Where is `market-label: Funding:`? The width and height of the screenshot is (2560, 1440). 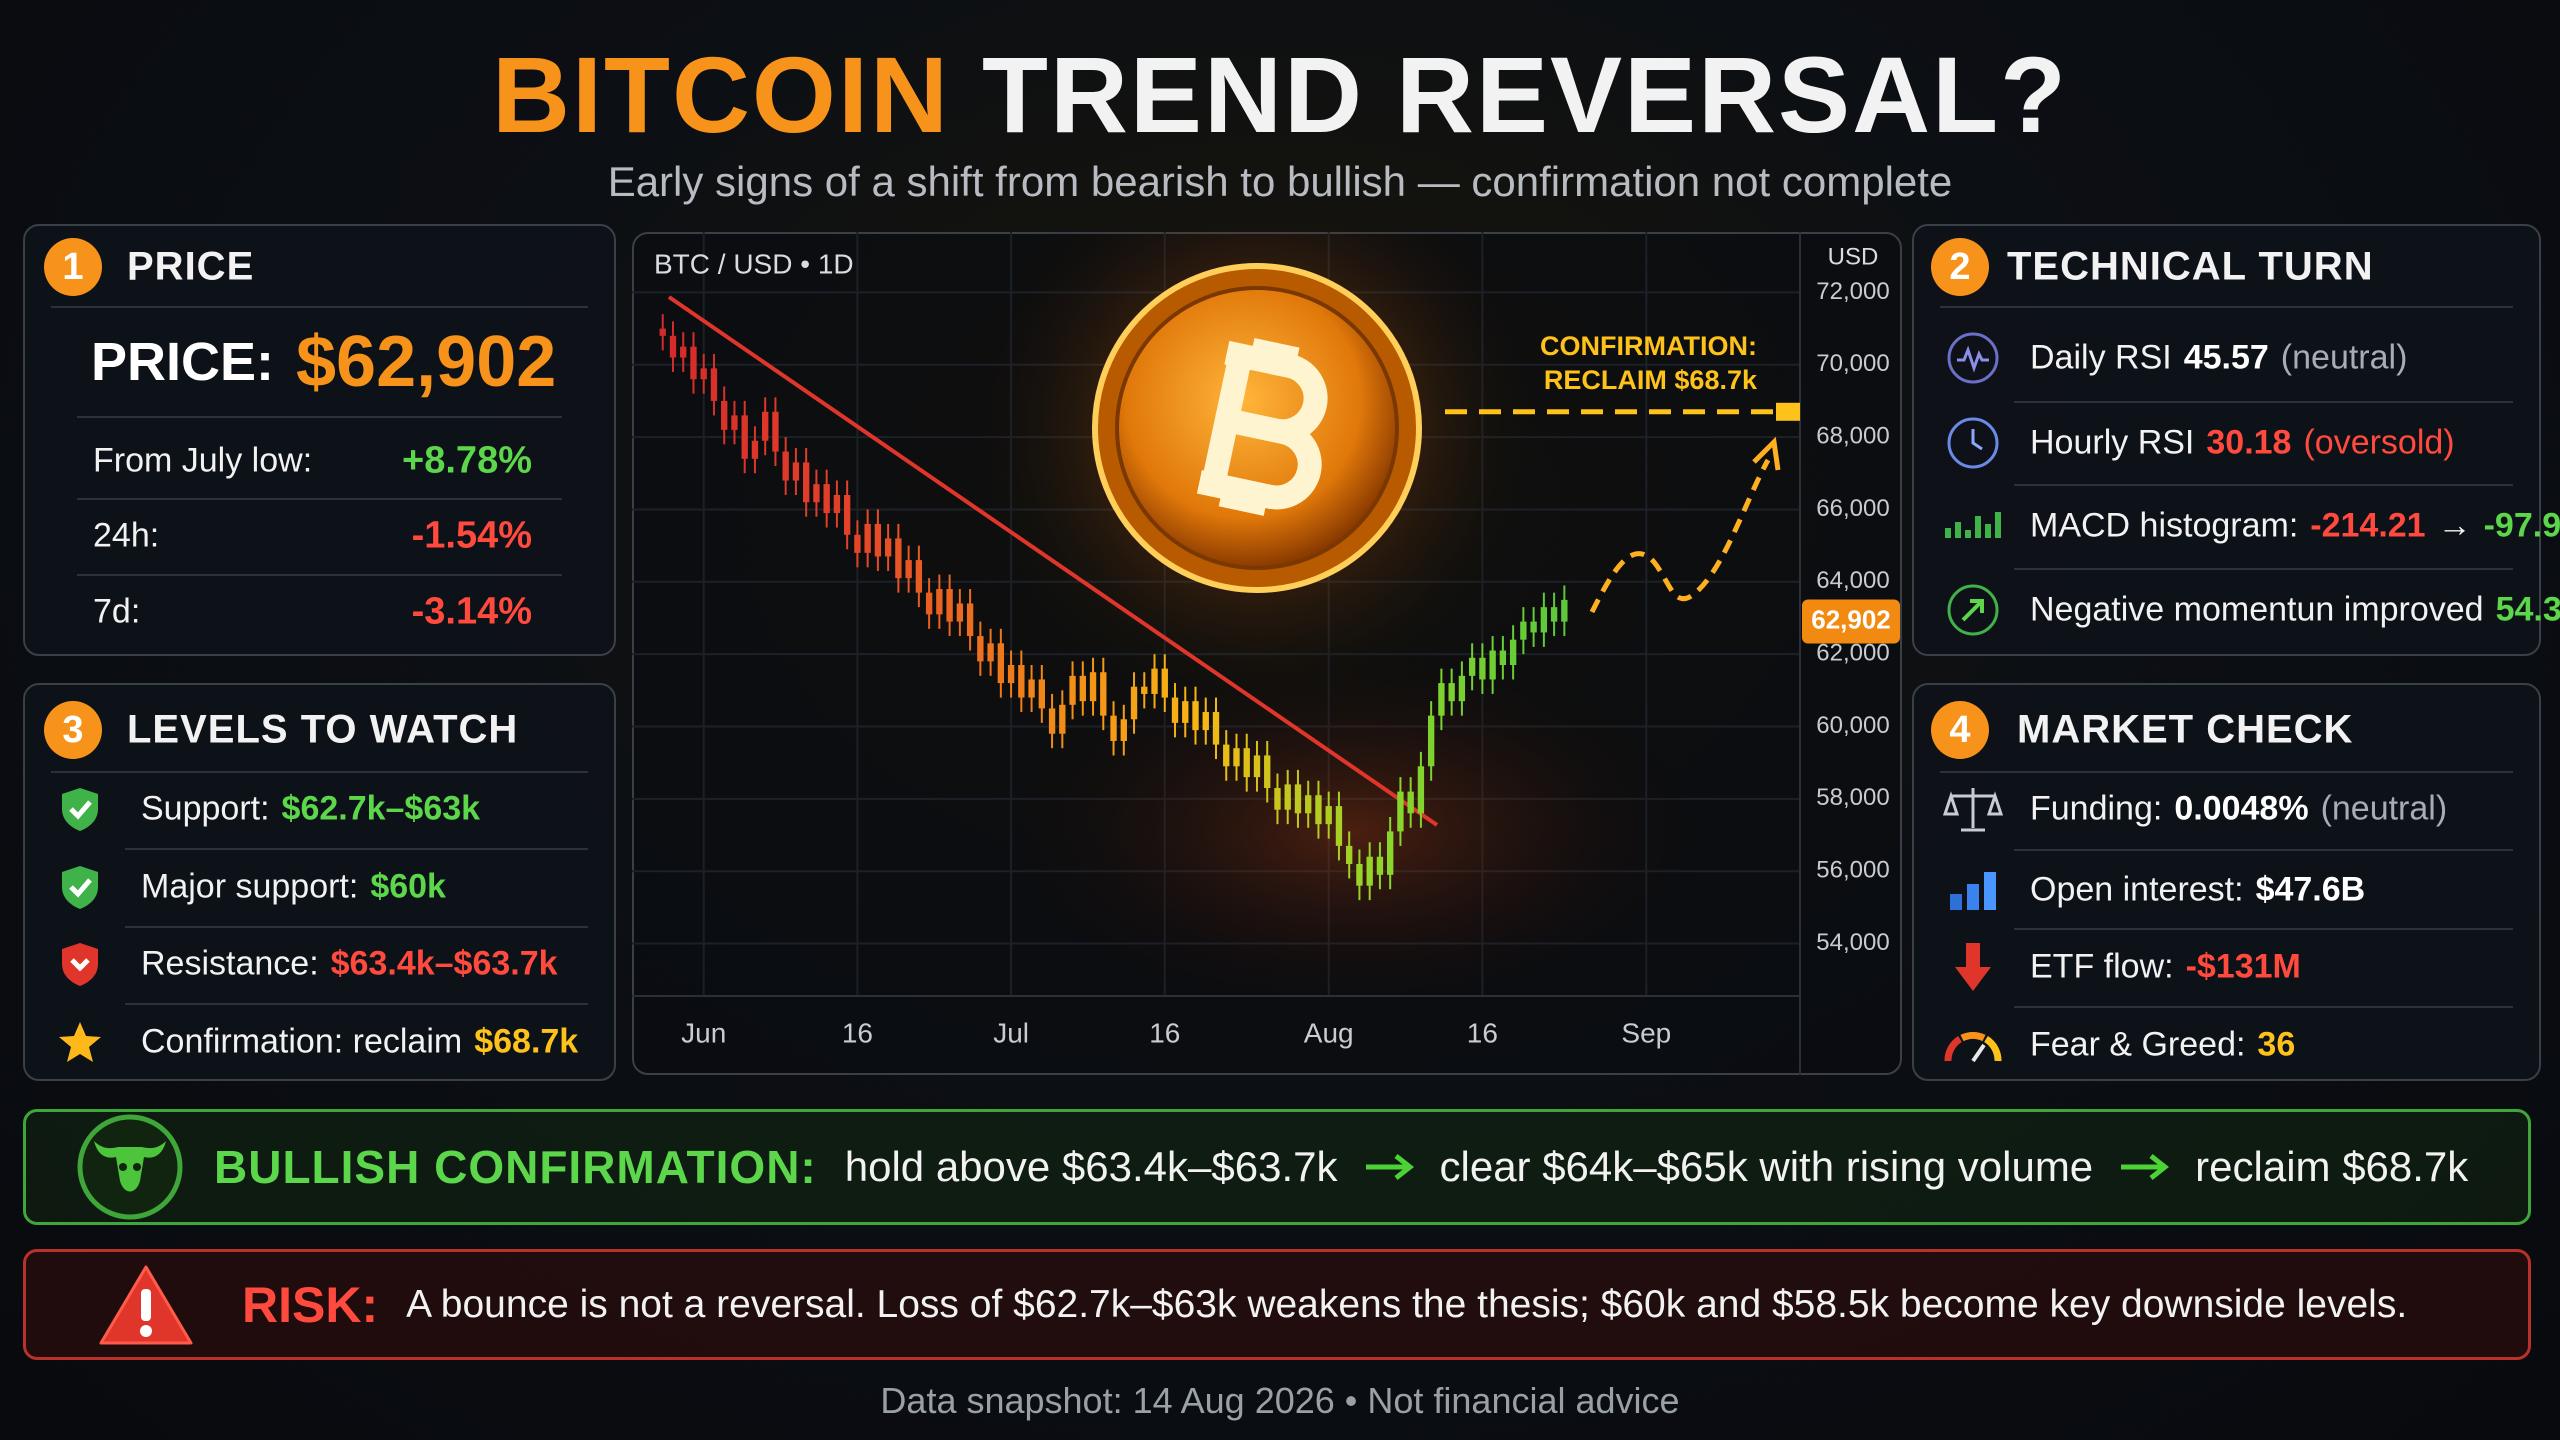
market-label: Funding: is located at coordinates (2096, 808).